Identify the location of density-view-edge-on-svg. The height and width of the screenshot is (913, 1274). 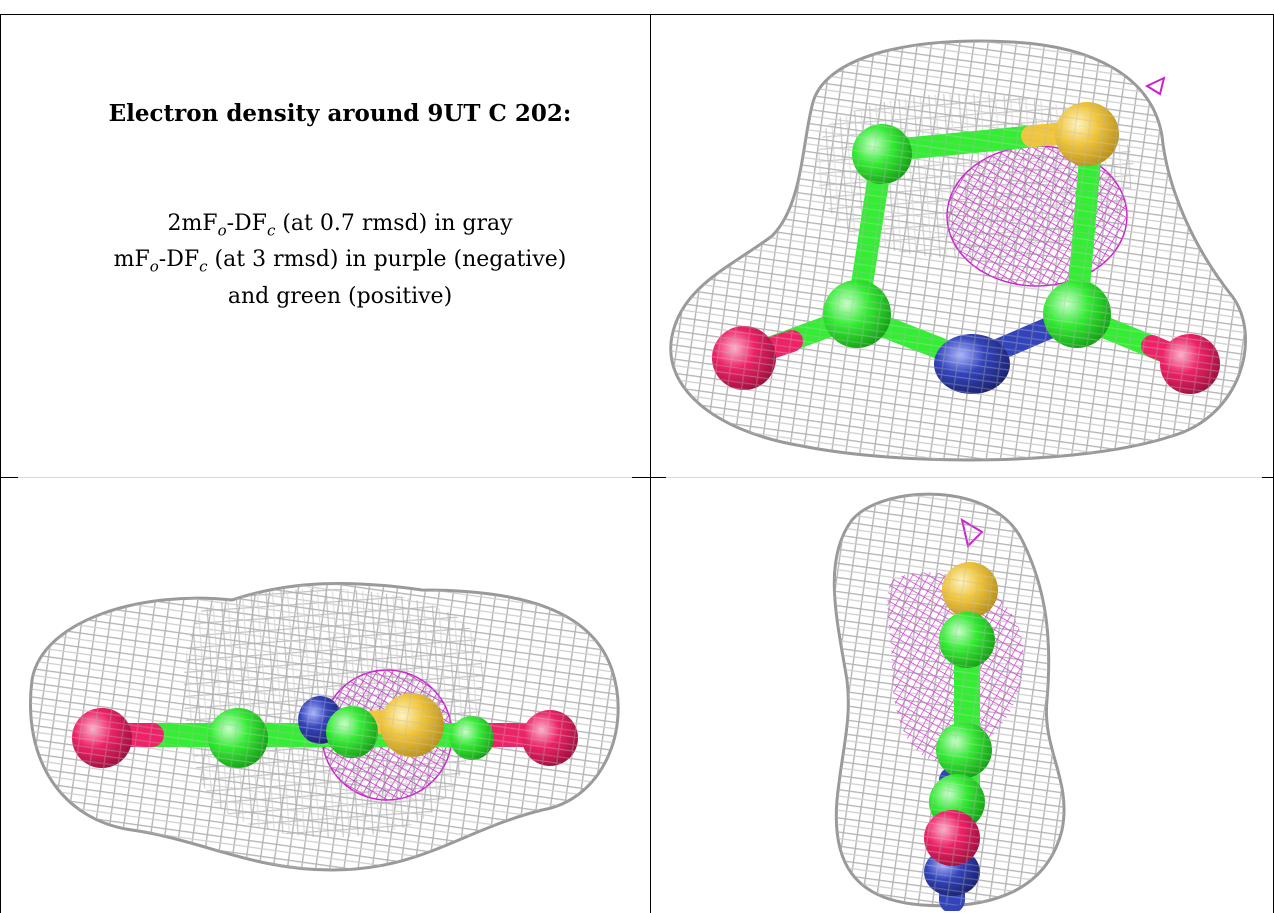
(324, 726).